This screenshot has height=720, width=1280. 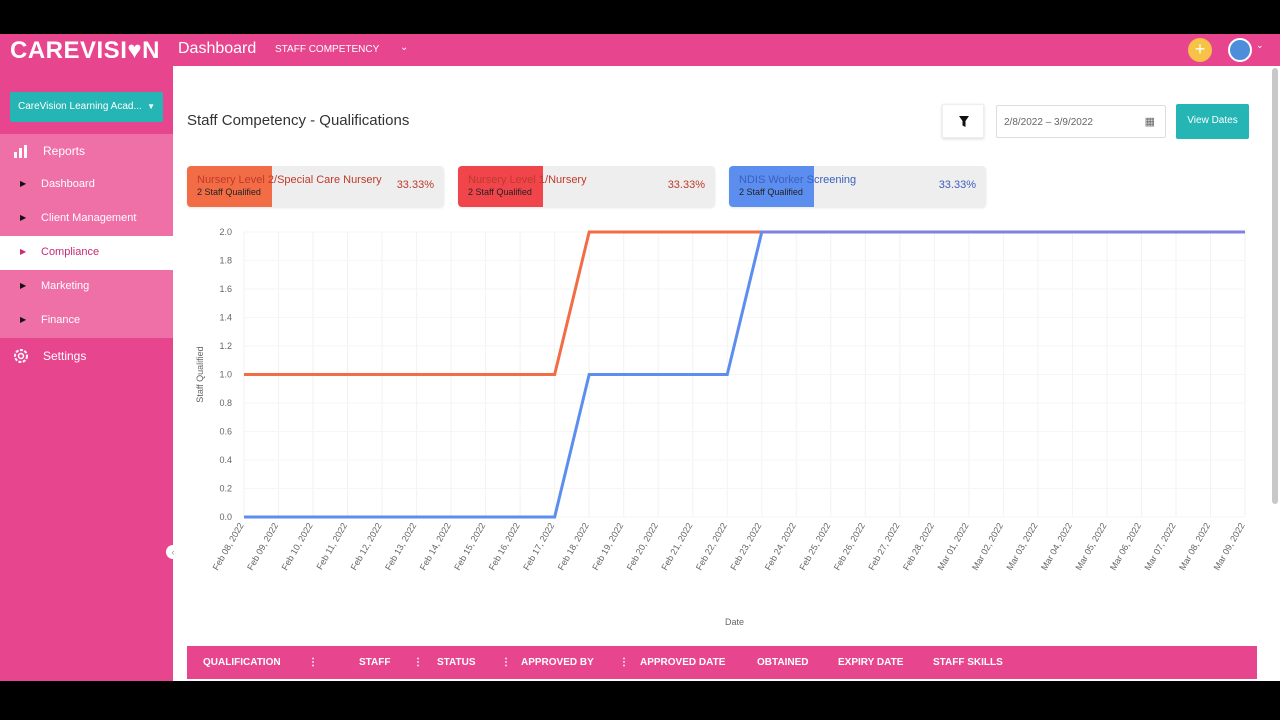 I want to click on y-tick-label: 0.4, so click(x=225, y=460).